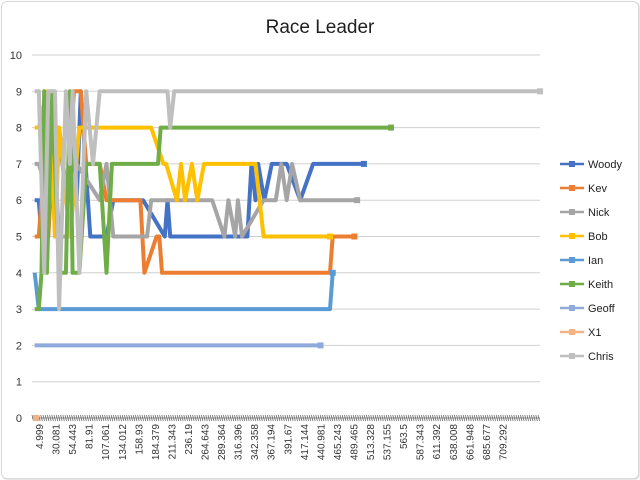 The height and width of the screenshot is (480, 640). What do you see at coordinates (572, 212) in the screenshot?
I see `legend-marker-nick` at bounding box center [572, 212].